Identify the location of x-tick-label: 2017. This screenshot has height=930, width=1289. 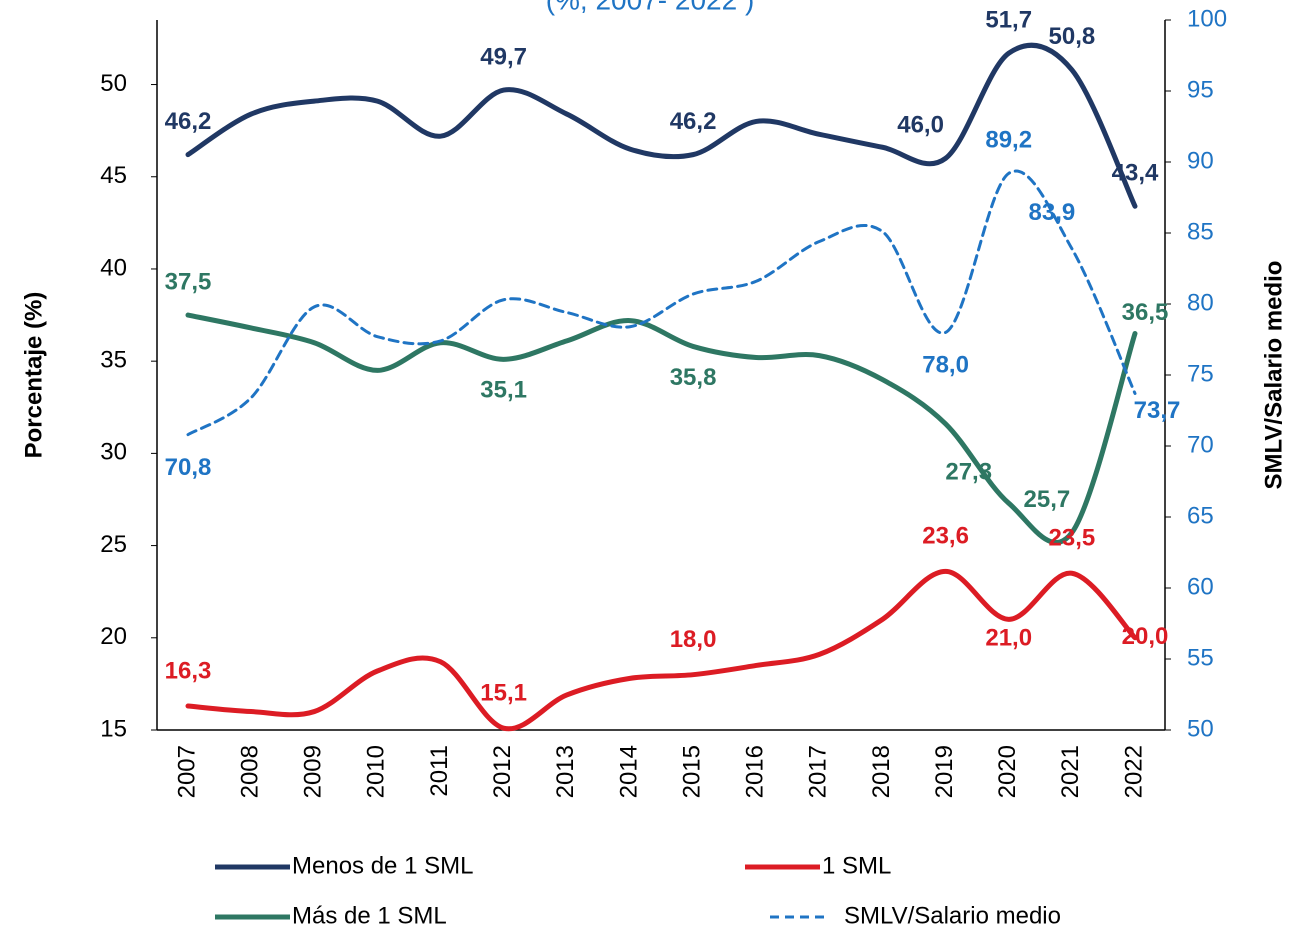
(818, 771).